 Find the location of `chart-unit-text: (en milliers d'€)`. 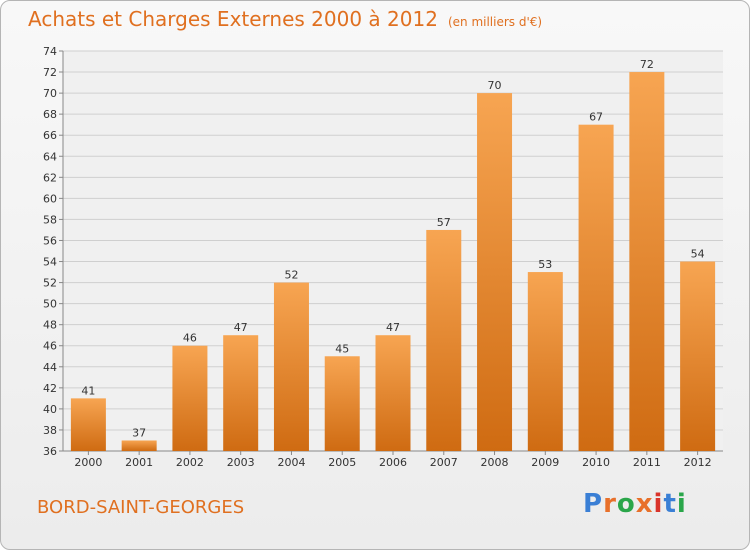

chart-unit-text: (en milliers d'€) is located at coordinates (495, 22).